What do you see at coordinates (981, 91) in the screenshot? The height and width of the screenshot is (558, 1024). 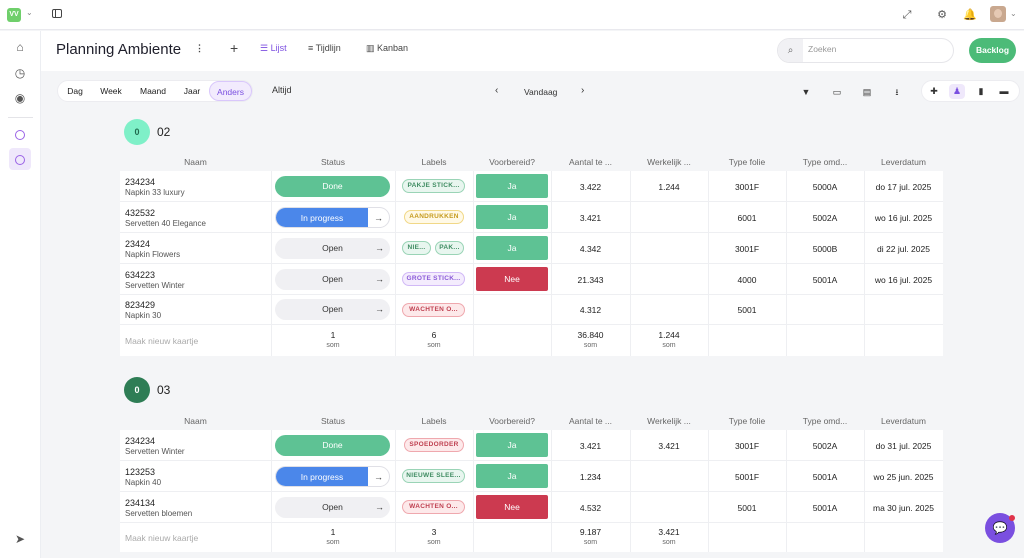 I see `clipboard-icon: ▮` at bounding box center [981, 91].